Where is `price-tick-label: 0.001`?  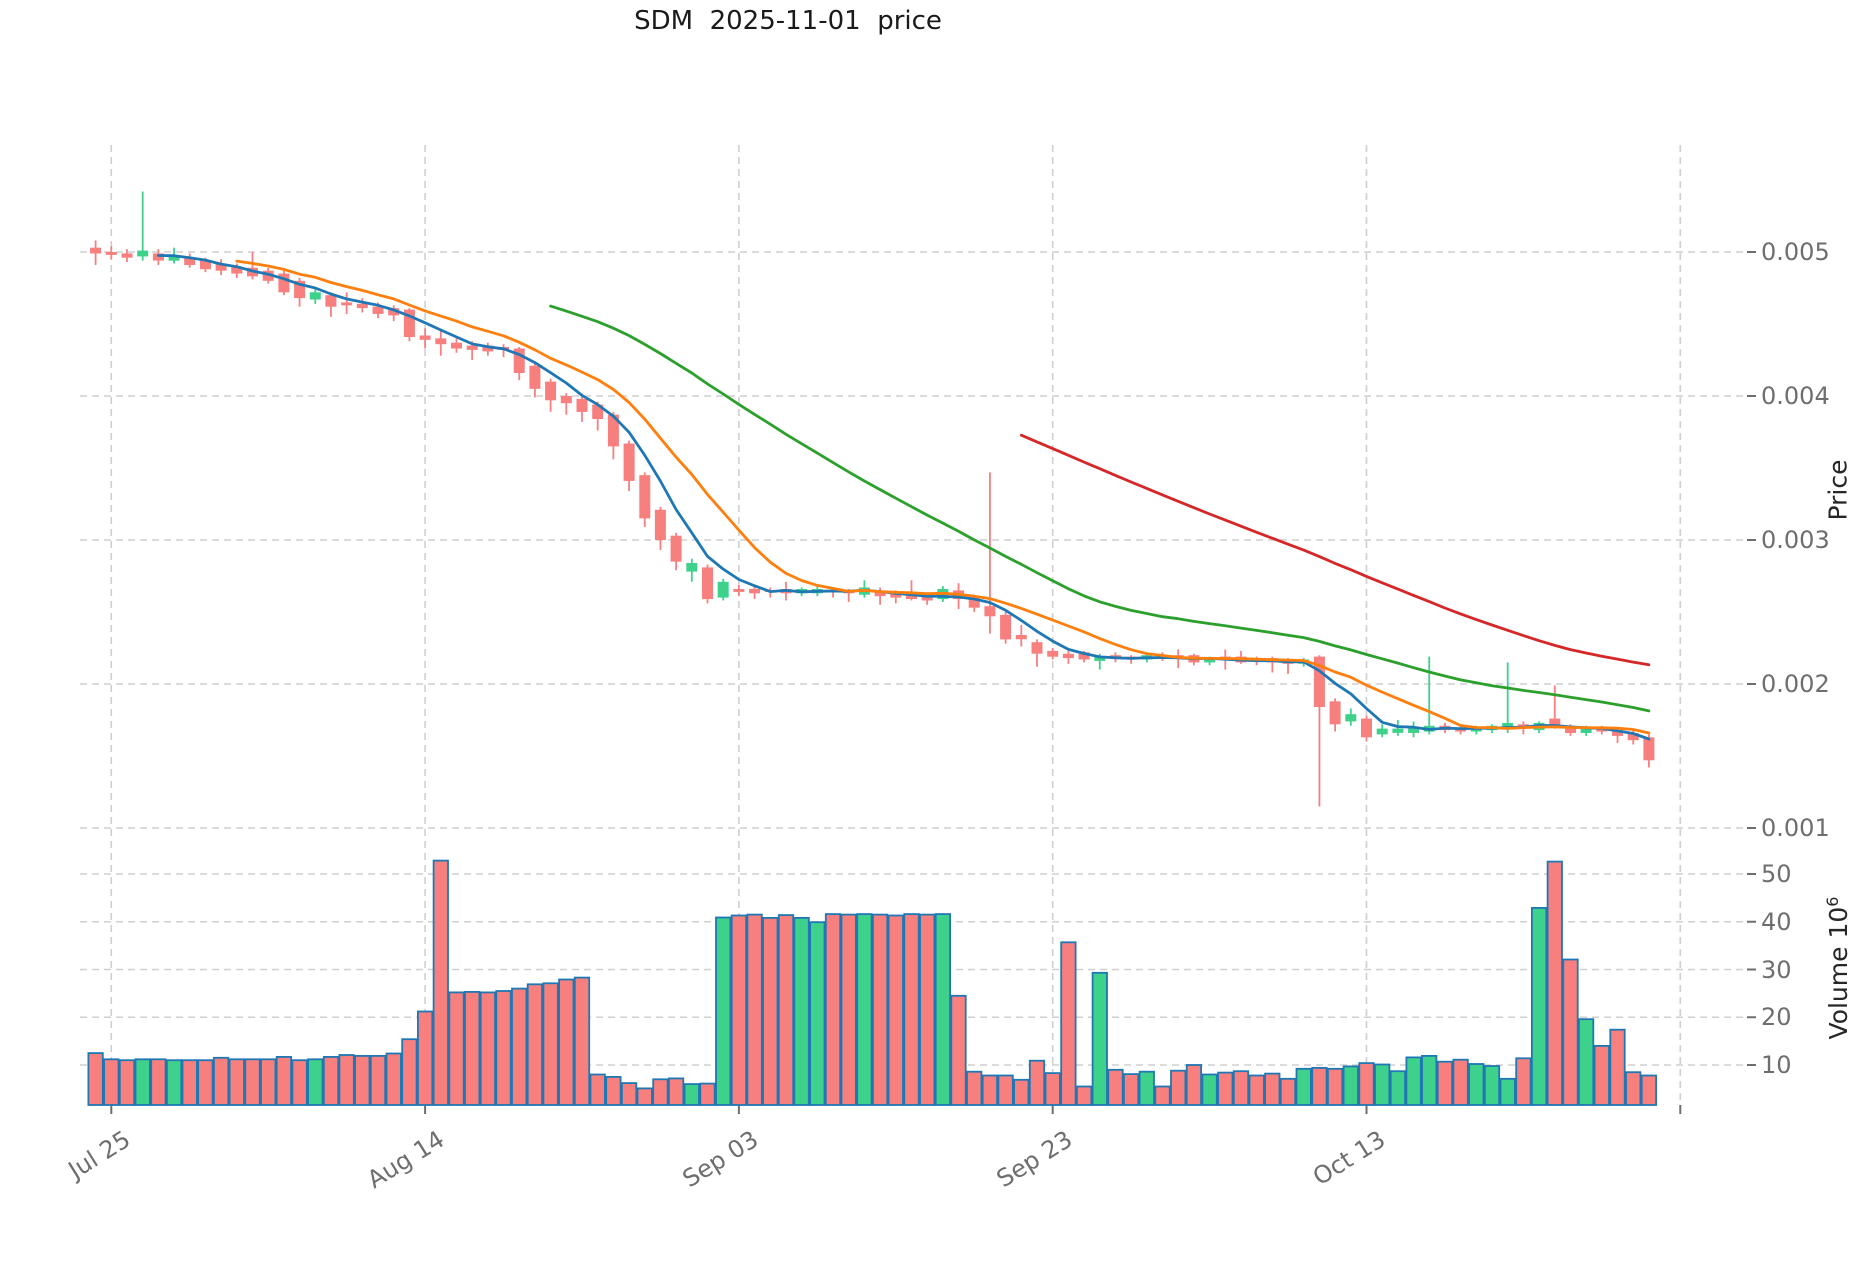 price-tick-label: 0.001 is located at coordinates (1795, 828).